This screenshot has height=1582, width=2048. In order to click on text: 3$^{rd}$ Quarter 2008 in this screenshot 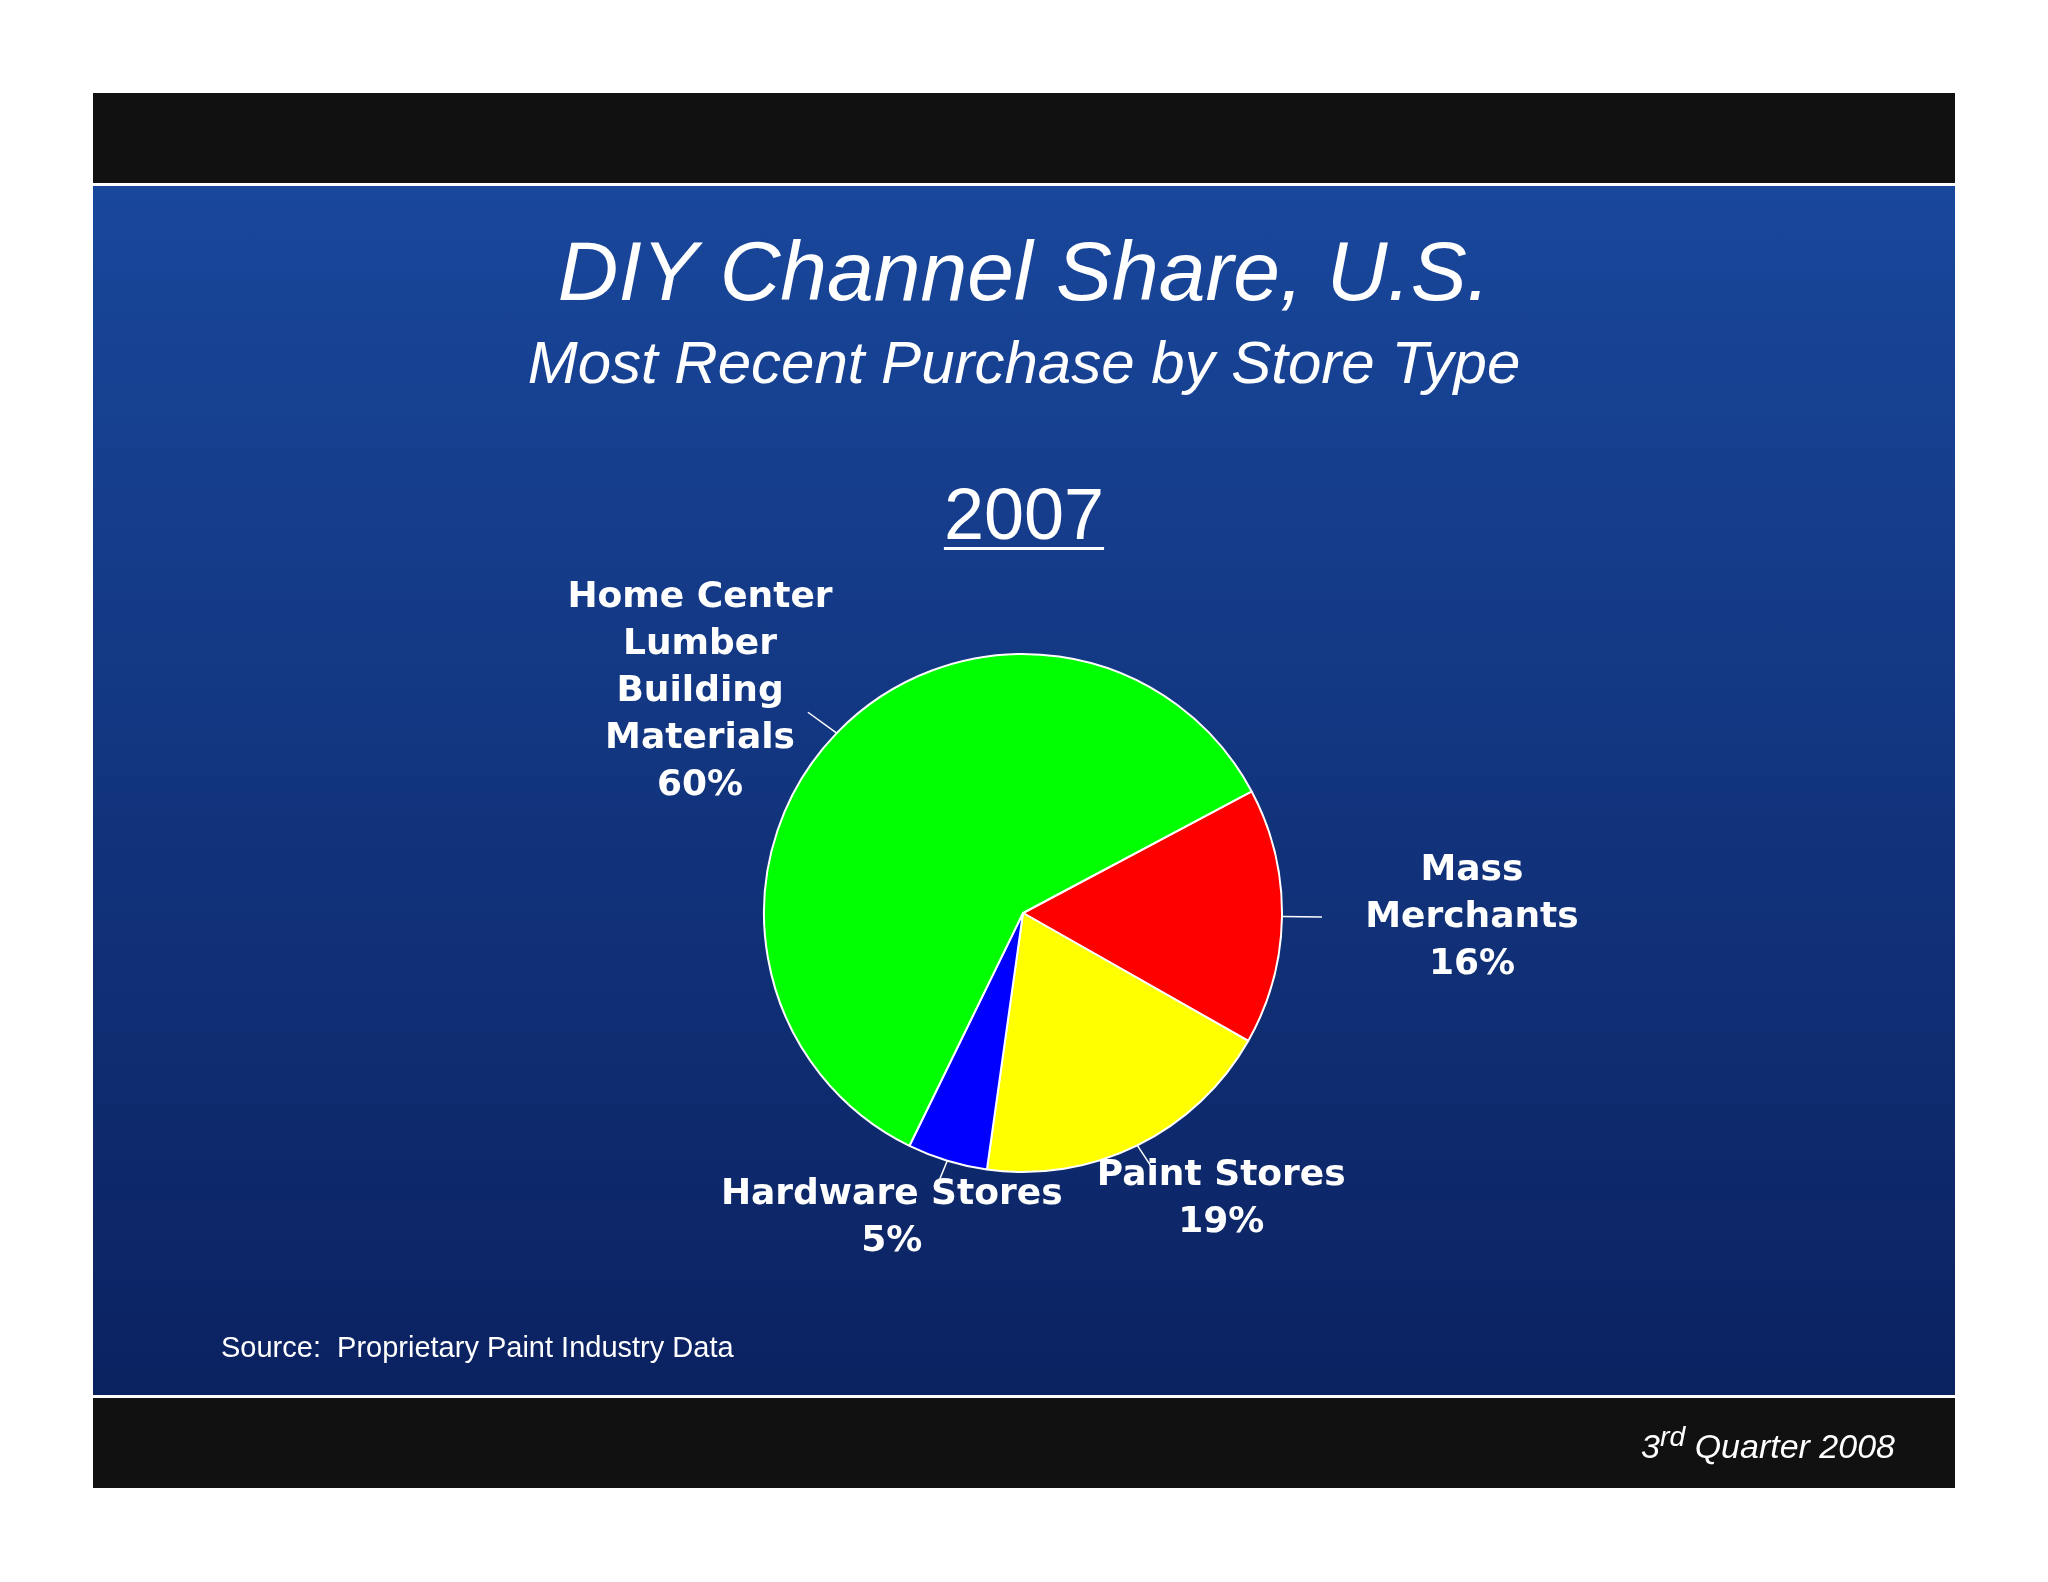, I will do `click(1768, 1442)`.